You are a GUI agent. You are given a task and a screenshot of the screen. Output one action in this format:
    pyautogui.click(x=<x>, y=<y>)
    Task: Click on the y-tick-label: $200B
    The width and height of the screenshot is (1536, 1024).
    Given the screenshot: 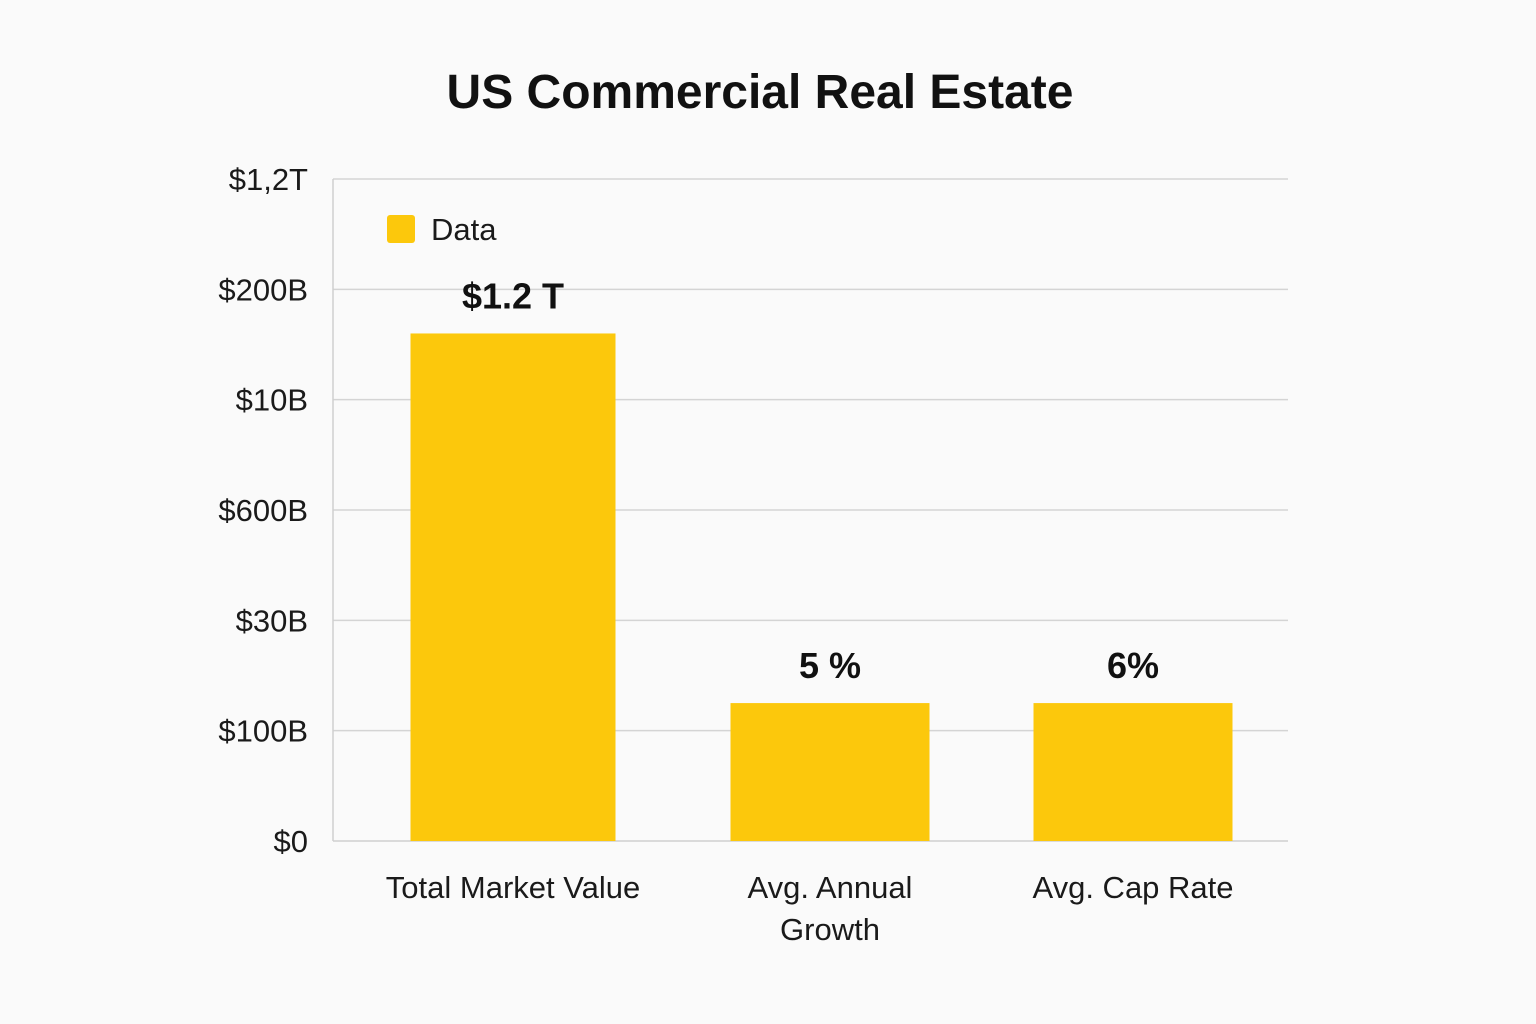 What is the action you would take?
    pyautogui.click(x=263, y=289)
    